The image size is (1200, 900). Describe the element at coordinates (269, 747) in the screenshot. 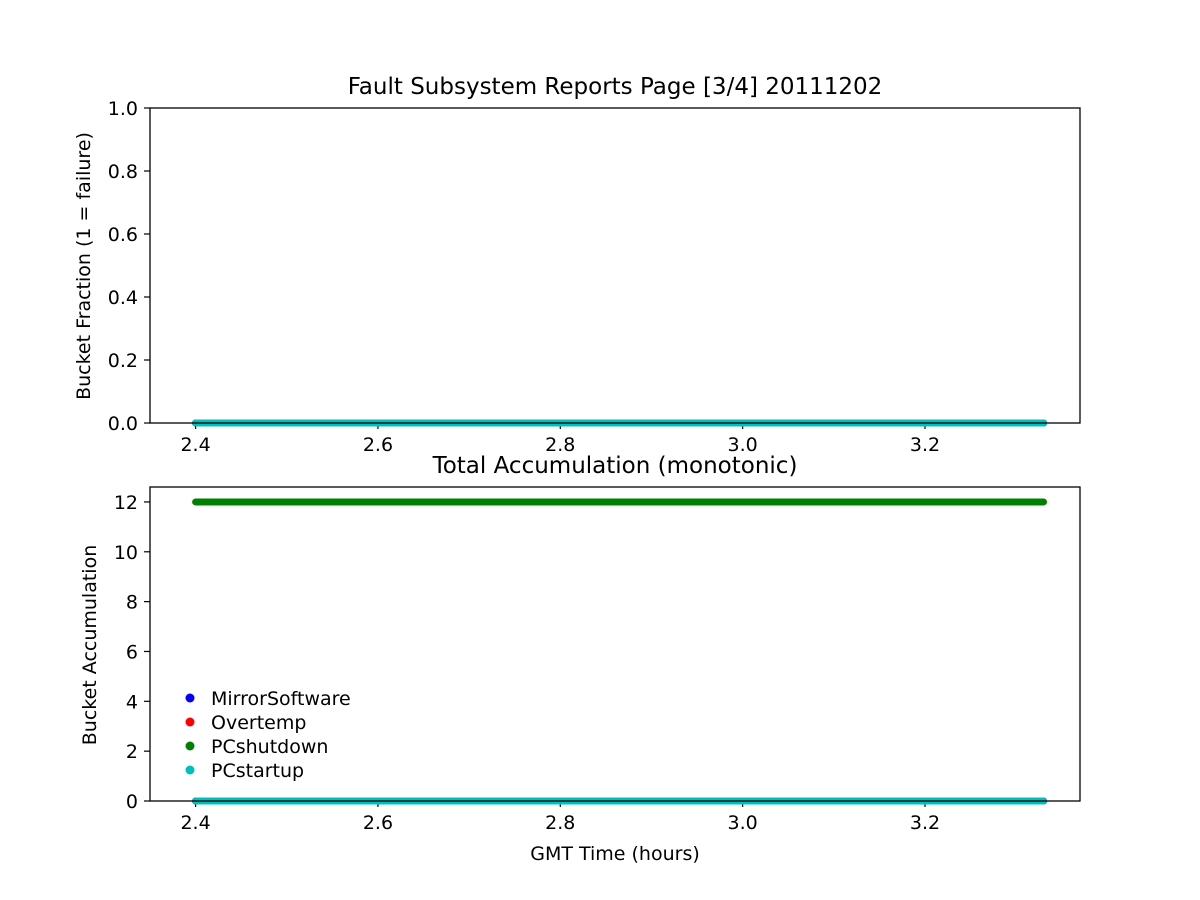

I see `legend-label-pcshutdown: PCshutdown` at that location.